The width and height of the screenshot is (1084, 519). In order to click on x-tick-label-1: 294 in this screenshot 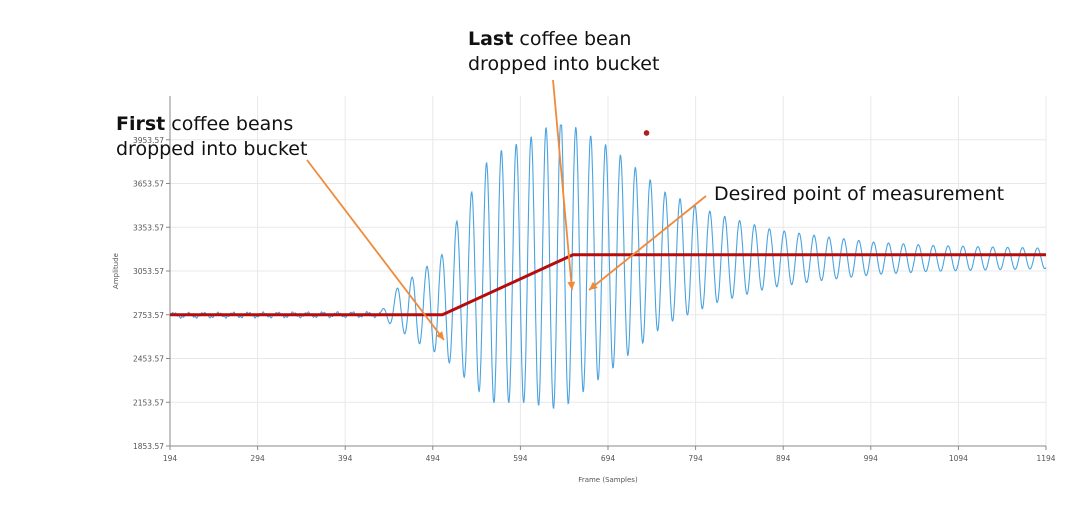, I will do `click(257, 458)`.